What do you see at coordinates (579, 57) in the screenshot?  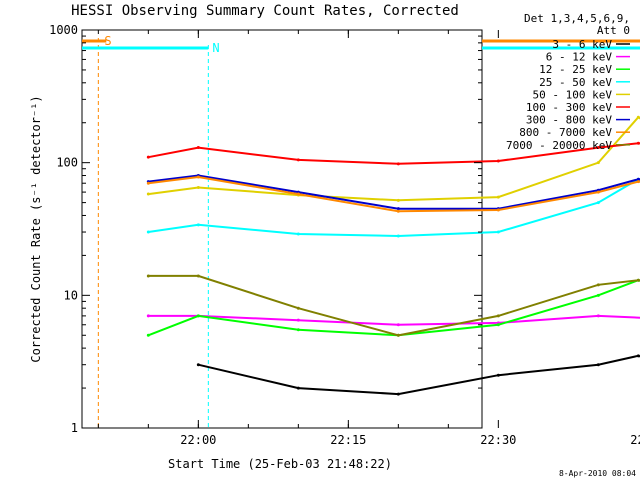 I see `legend-entry-label: 6 - 12 keV` at bounding box center [579, 57].